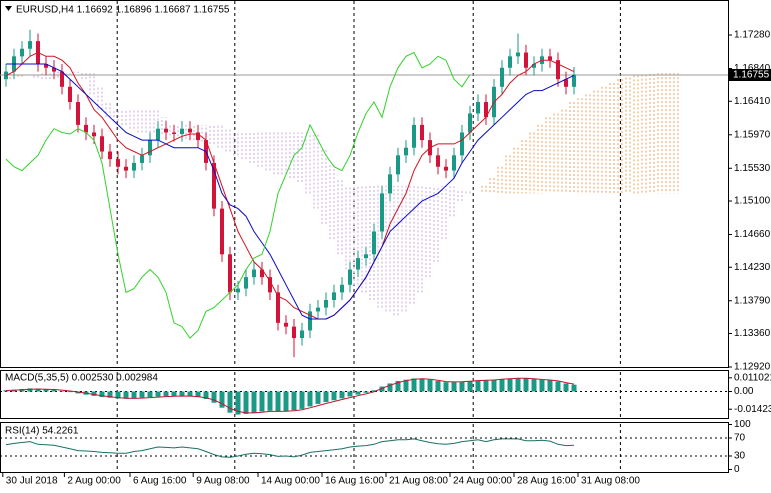 This screenshot has width=771, height=493. I want to click on y-tick-label: 1.15530, so click(752, 168).